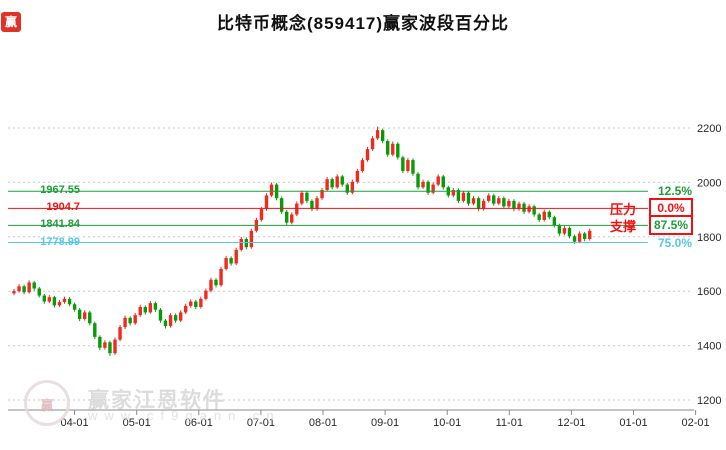 Image resolution: width=726 pixels, height=450 pixels. I want to click on support-label: 支撑, so click(622, 227).